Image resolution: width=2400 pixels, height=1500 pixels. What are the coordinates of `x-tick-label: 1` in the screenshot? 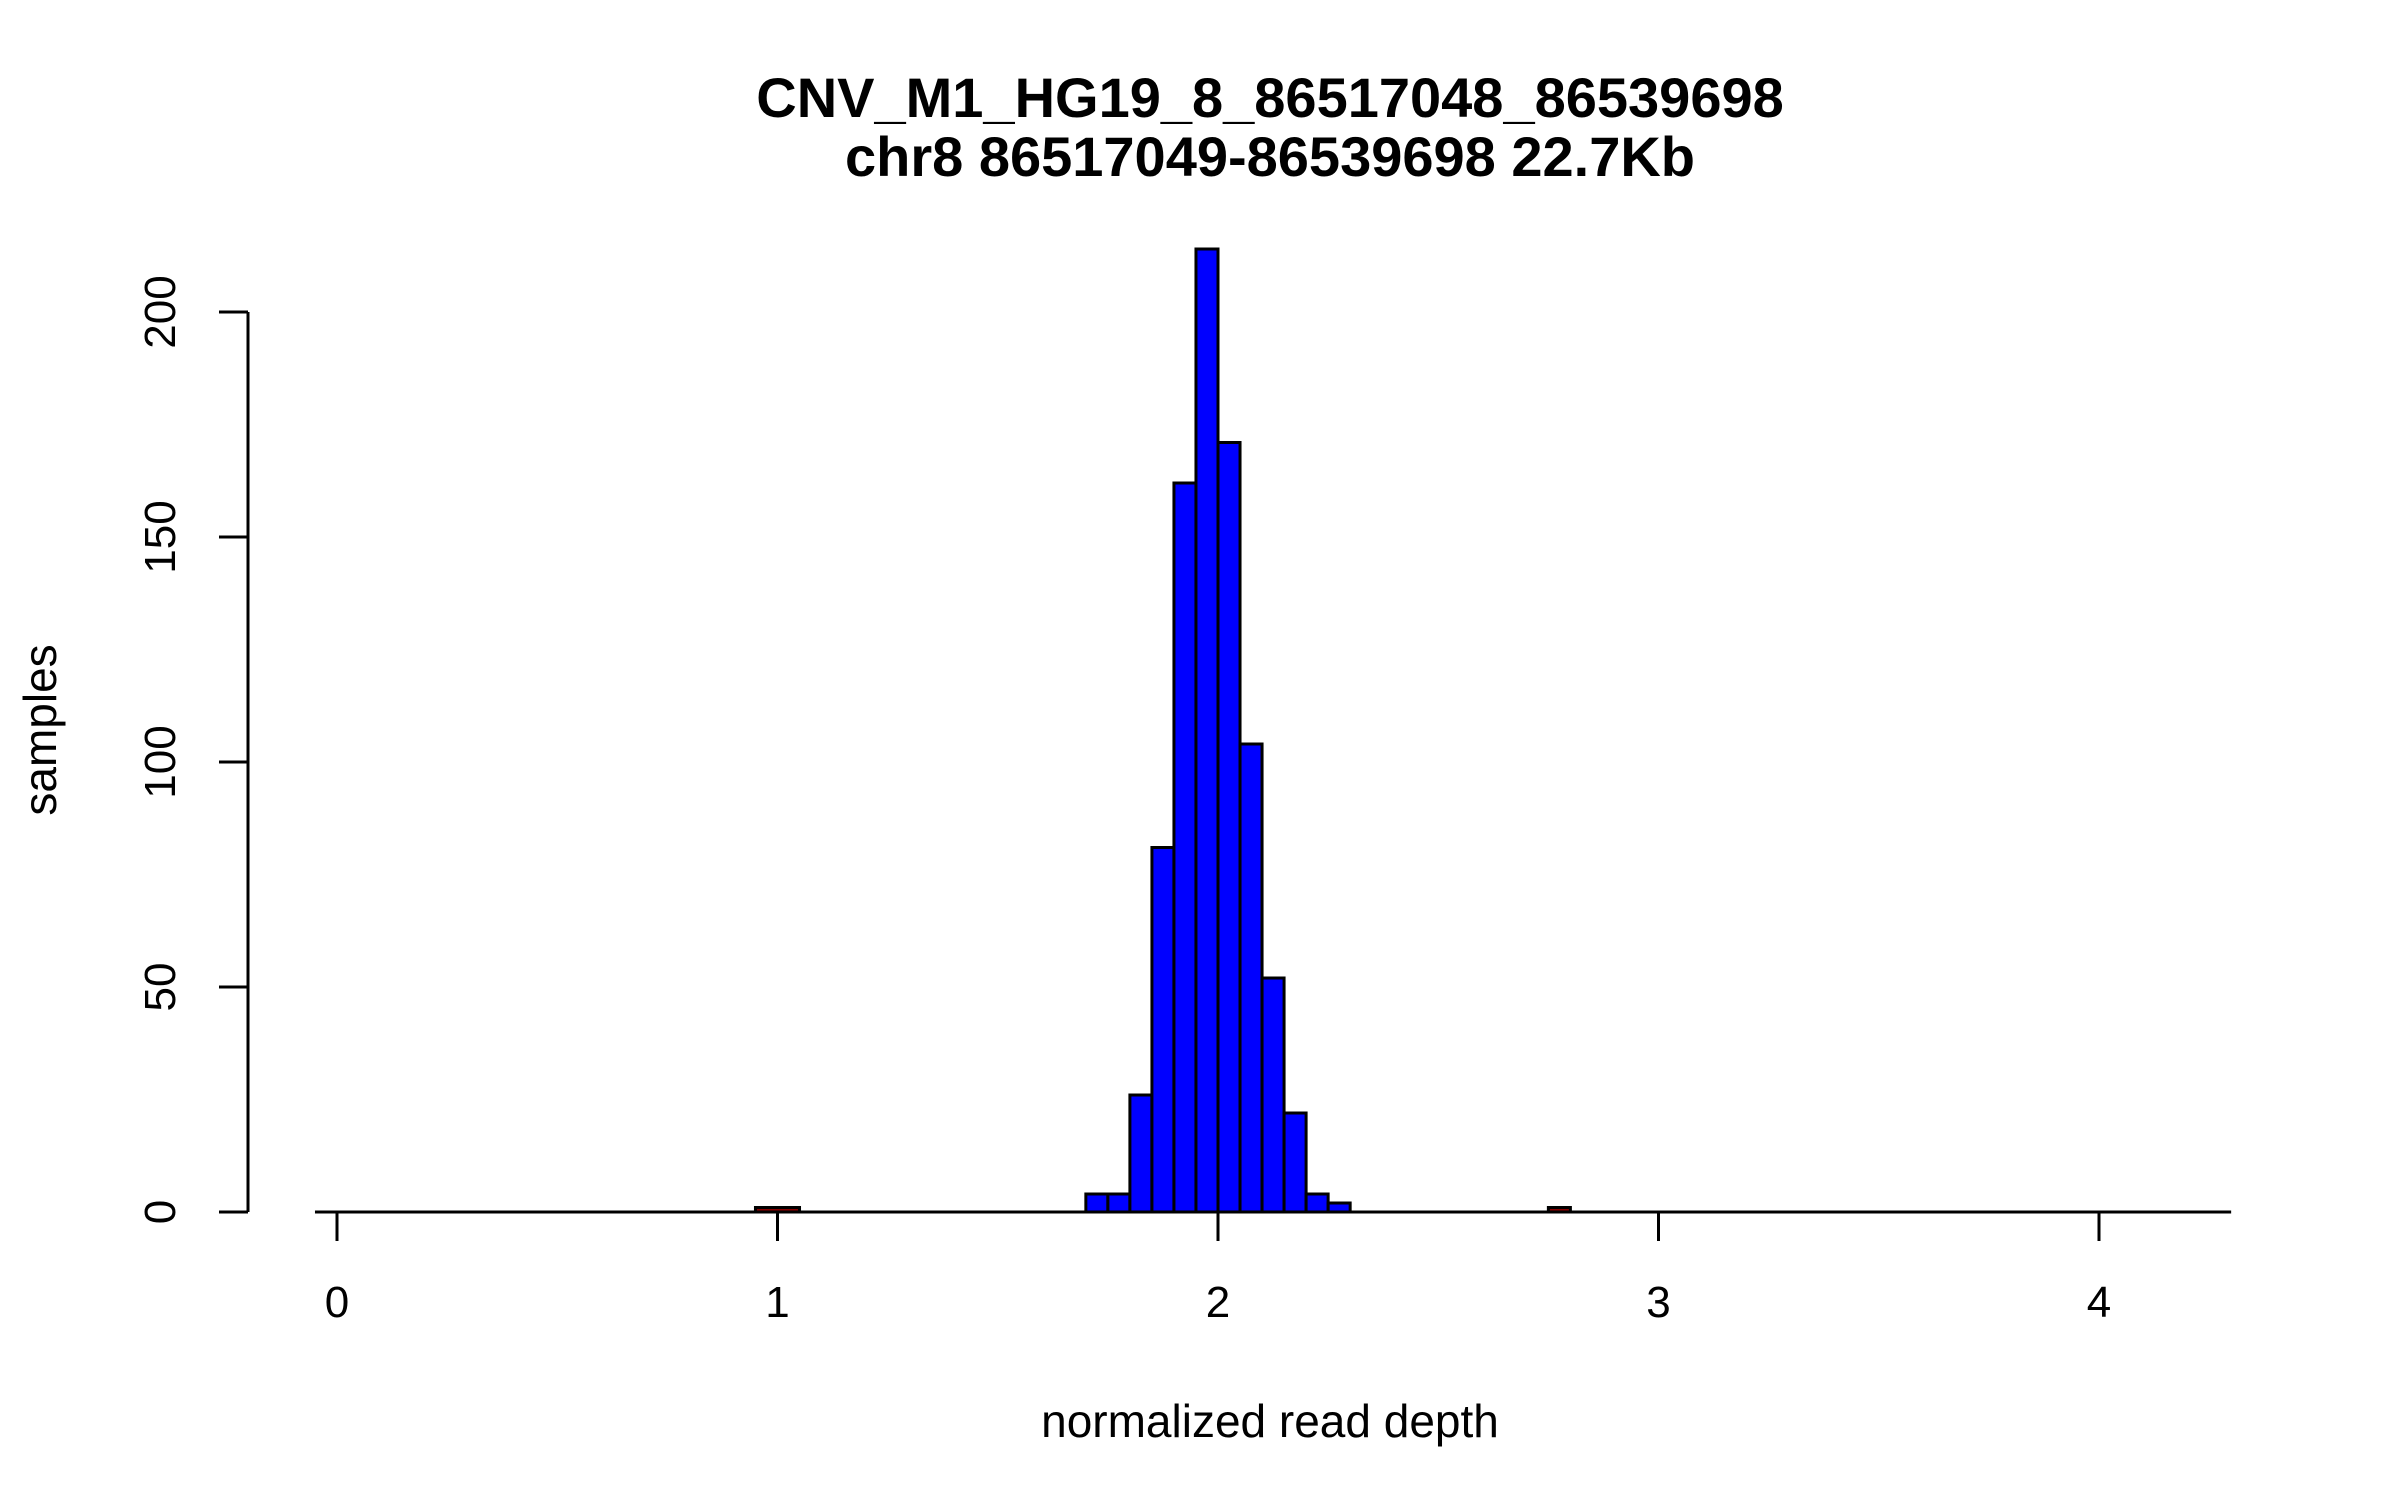 It's located at (777, 1302).